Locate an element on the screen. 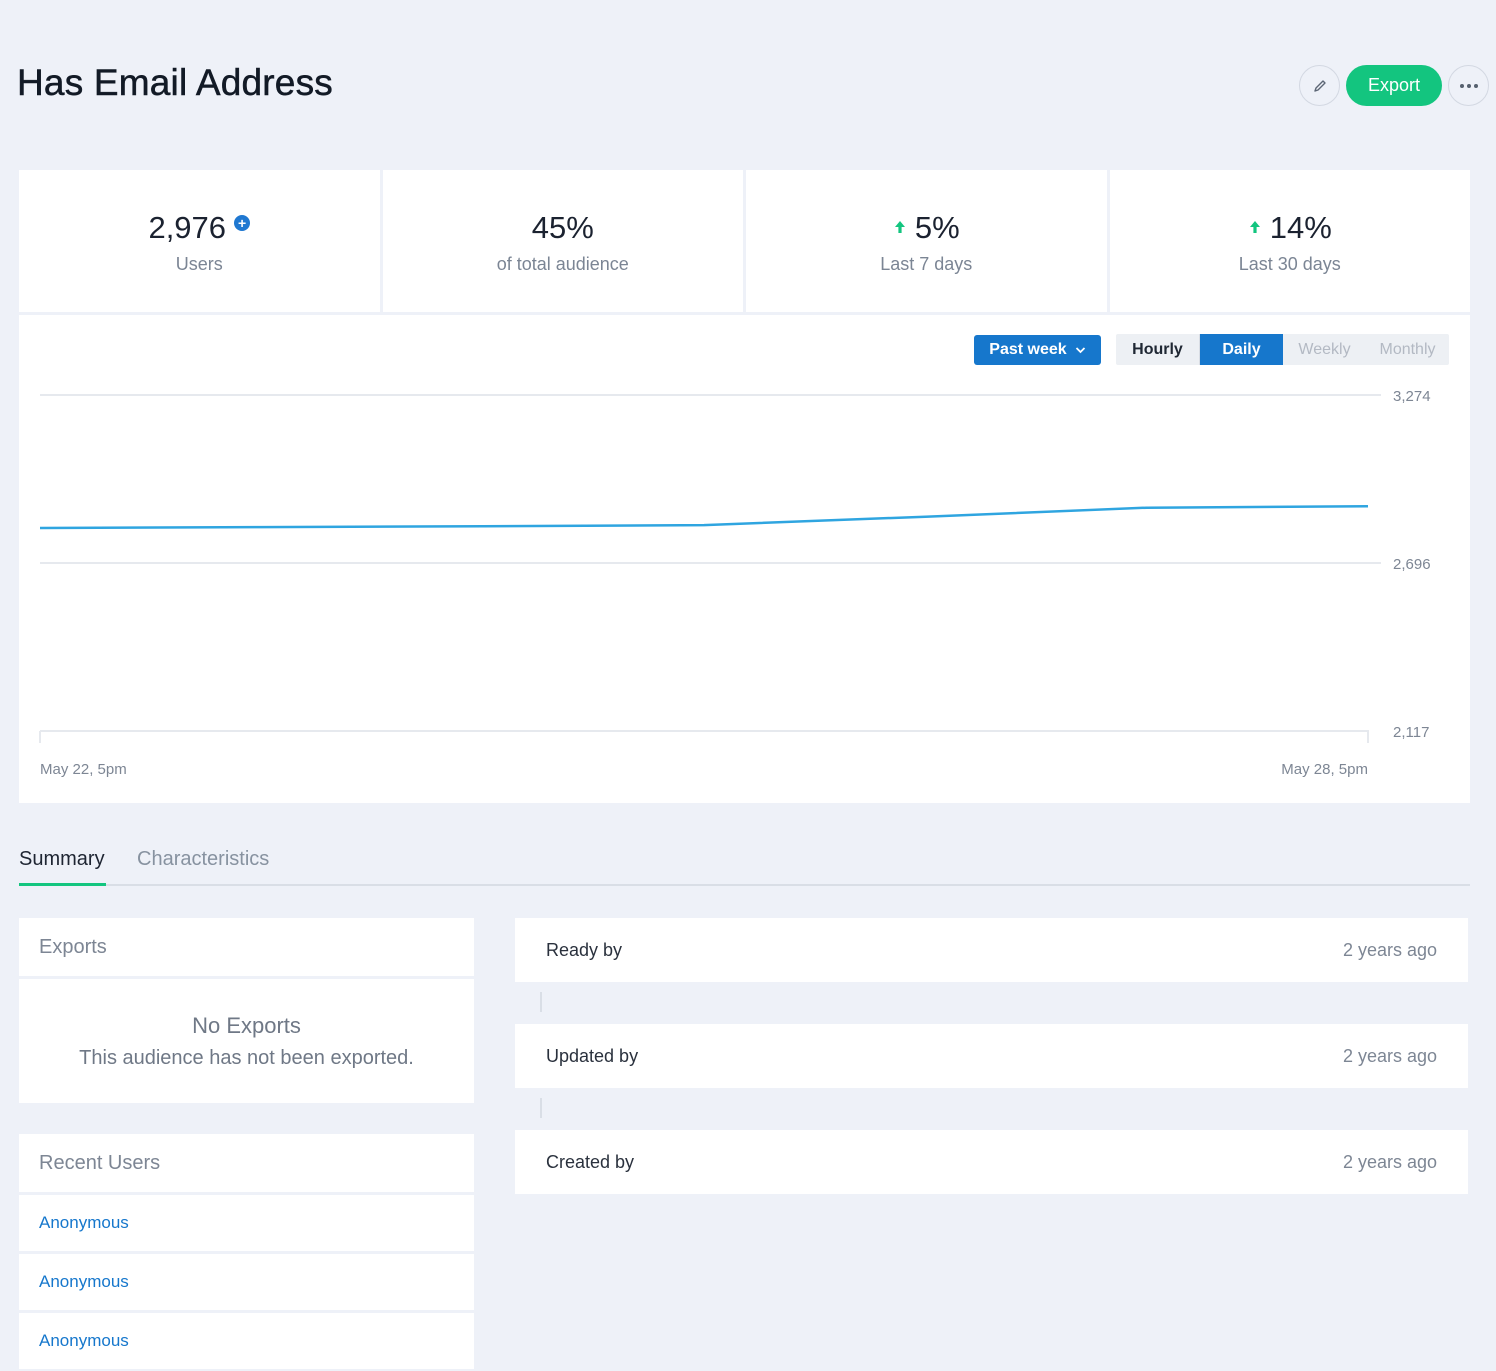 The width and height of the screenshot is (1496, 1371). pencil-icon is located at coordinates (1319, 85).